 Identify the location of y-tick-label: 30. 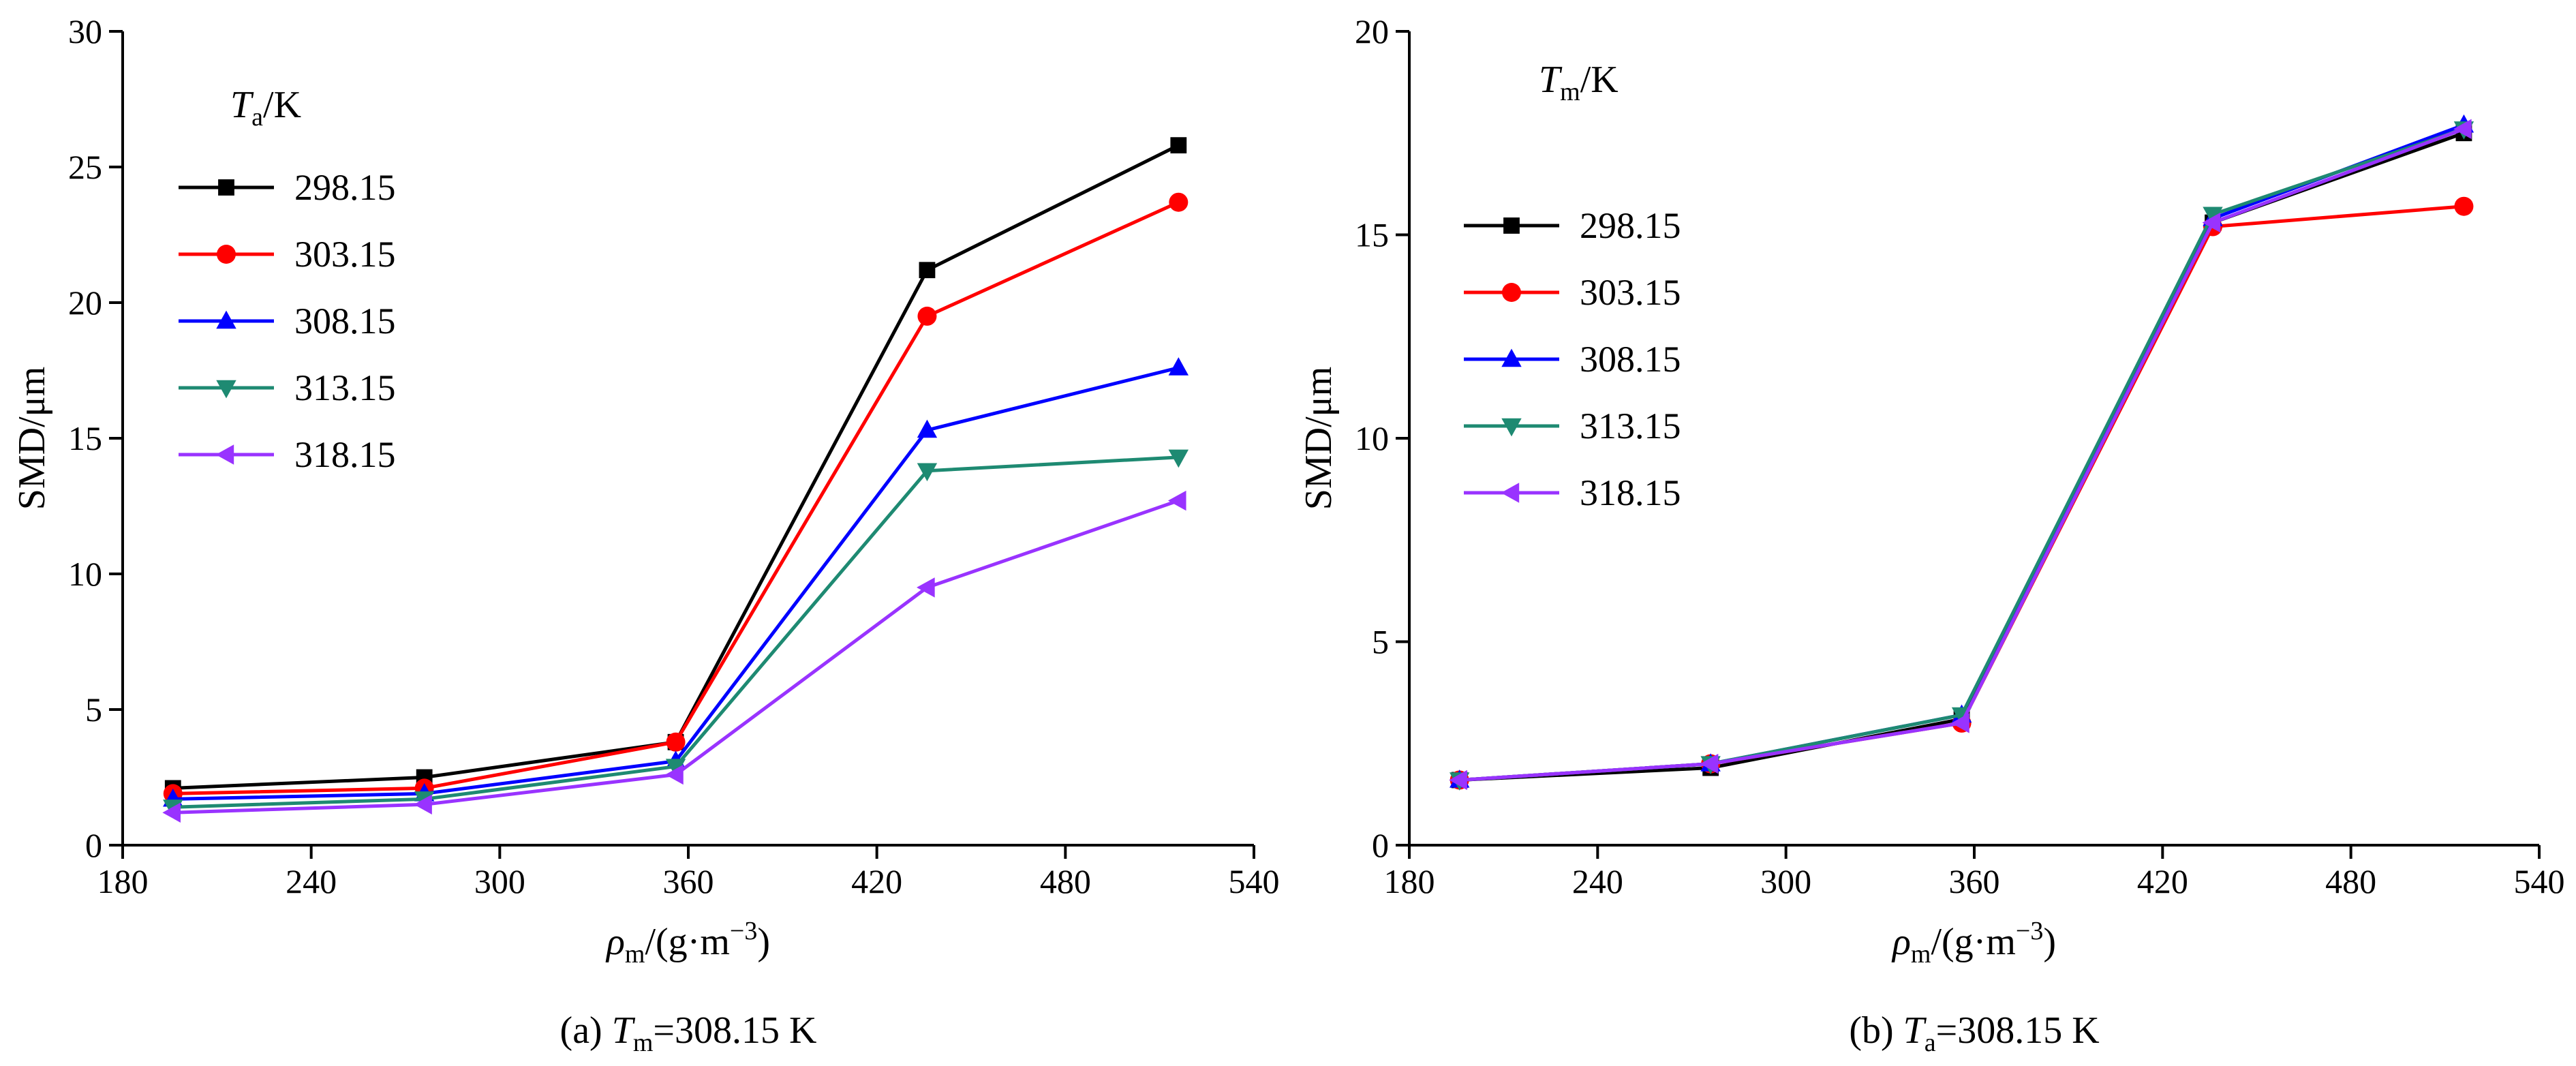
(85, 31).